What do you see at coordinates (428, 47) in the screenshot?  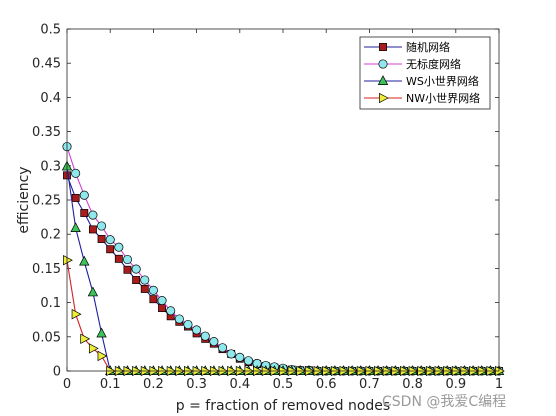 I see `legend-label: 随机网络` at bounding box center [428, 47].